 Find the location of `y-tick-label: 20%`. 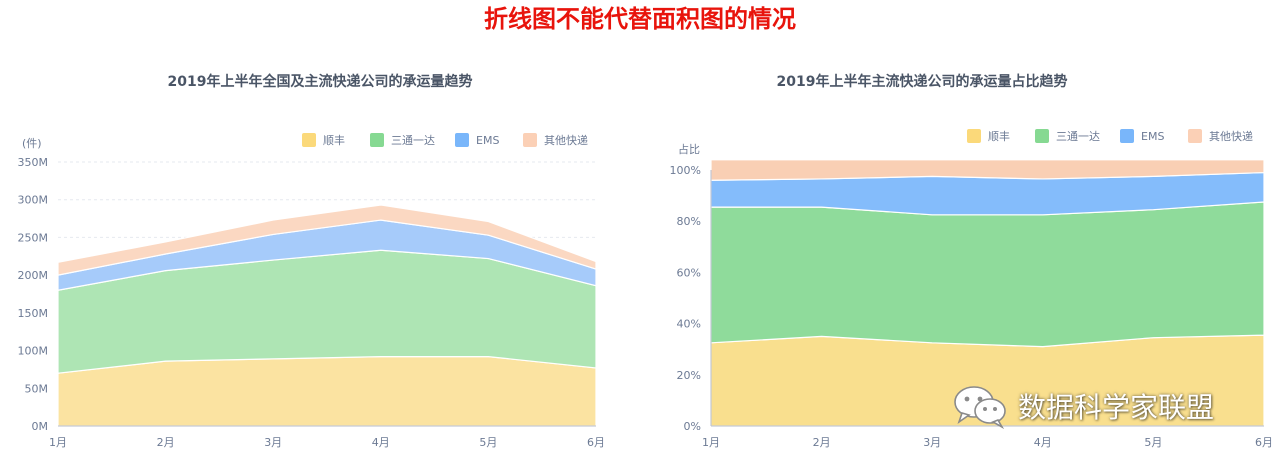

y-tick-label: 20% is located at coordinates (689, 375).